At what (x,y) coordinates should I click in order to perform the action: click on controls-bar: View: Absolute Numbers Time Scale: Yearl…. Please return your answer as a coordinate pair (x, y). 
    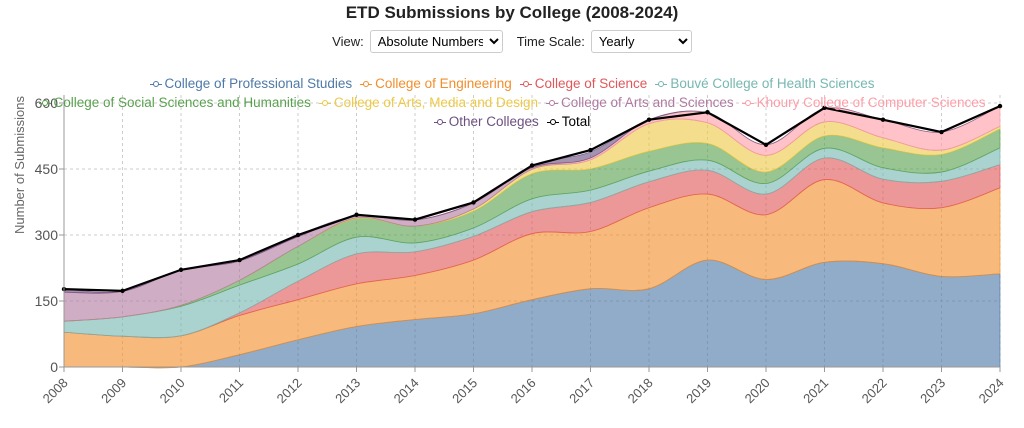
    Looking at the image, I should click on (512, 41).